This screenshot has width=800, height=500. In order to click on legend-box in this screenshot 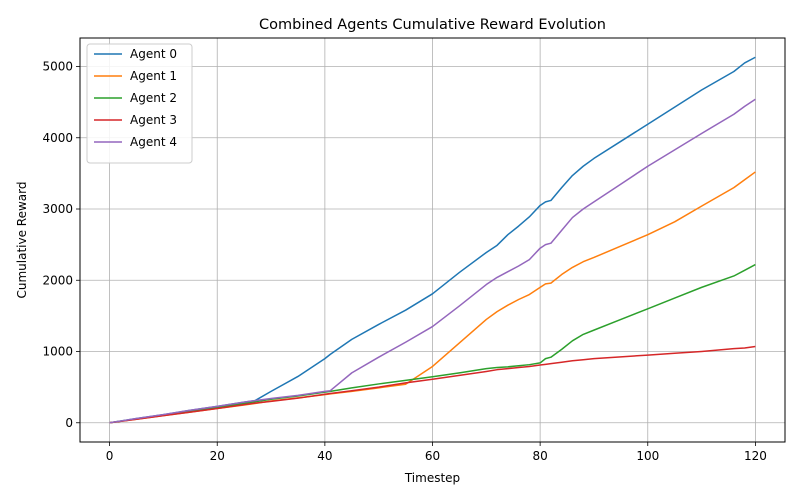, I will do `click(139, 103)`.